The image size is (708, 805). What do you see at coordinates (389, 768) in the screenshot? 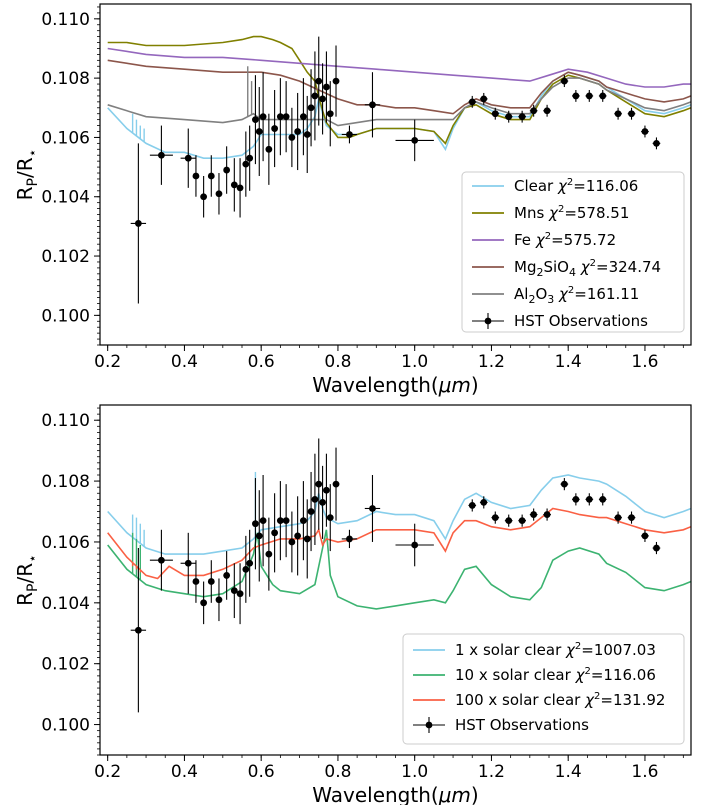
I see `x-axis: 0.2 0.4 0.6 0.8 1.0 1.2 1.4 1.6` at bounding box center [389, 768].